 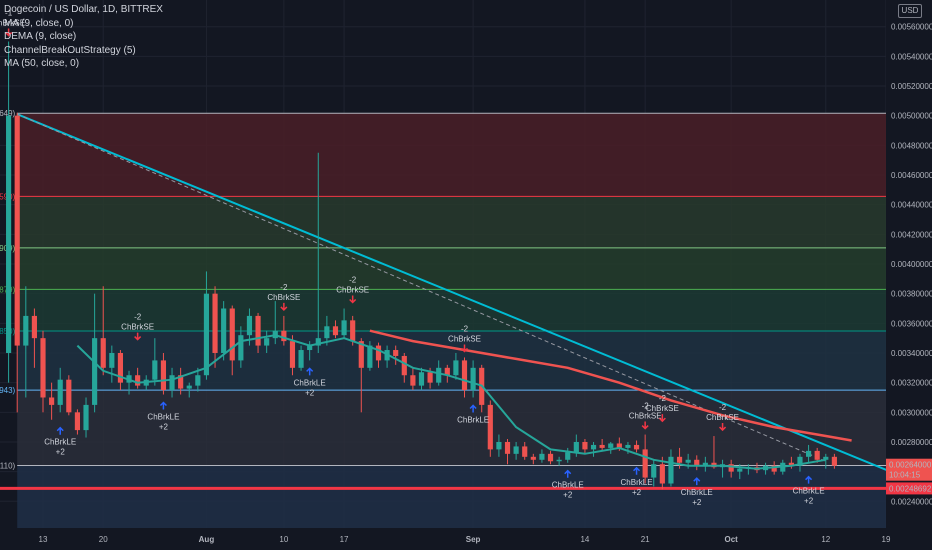 I want to click on price-tick-label: 0.00280000, so click(x=911, y=442).